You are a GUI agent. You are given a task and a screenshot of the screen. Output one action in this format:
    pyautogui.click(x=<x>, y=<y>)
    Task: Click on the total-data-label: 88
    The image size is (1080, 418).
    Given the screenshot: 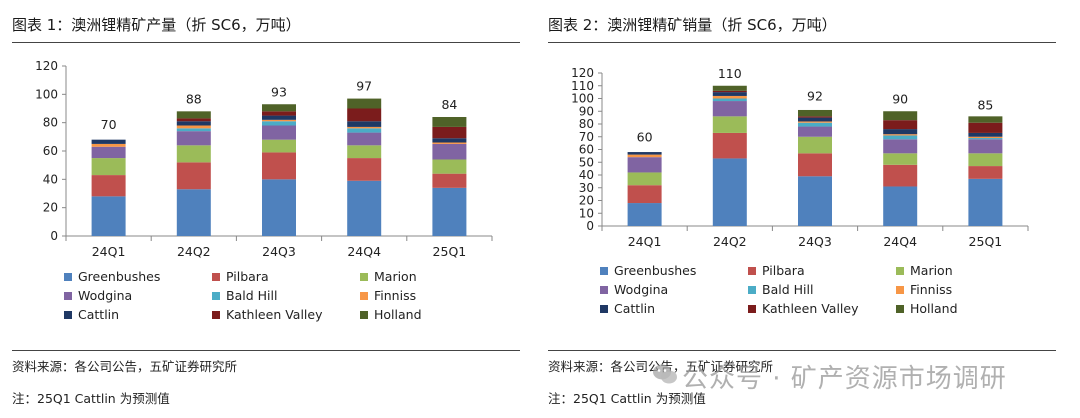 What is the action you would take?
    pyautogui.click(x=194, y=98)
    